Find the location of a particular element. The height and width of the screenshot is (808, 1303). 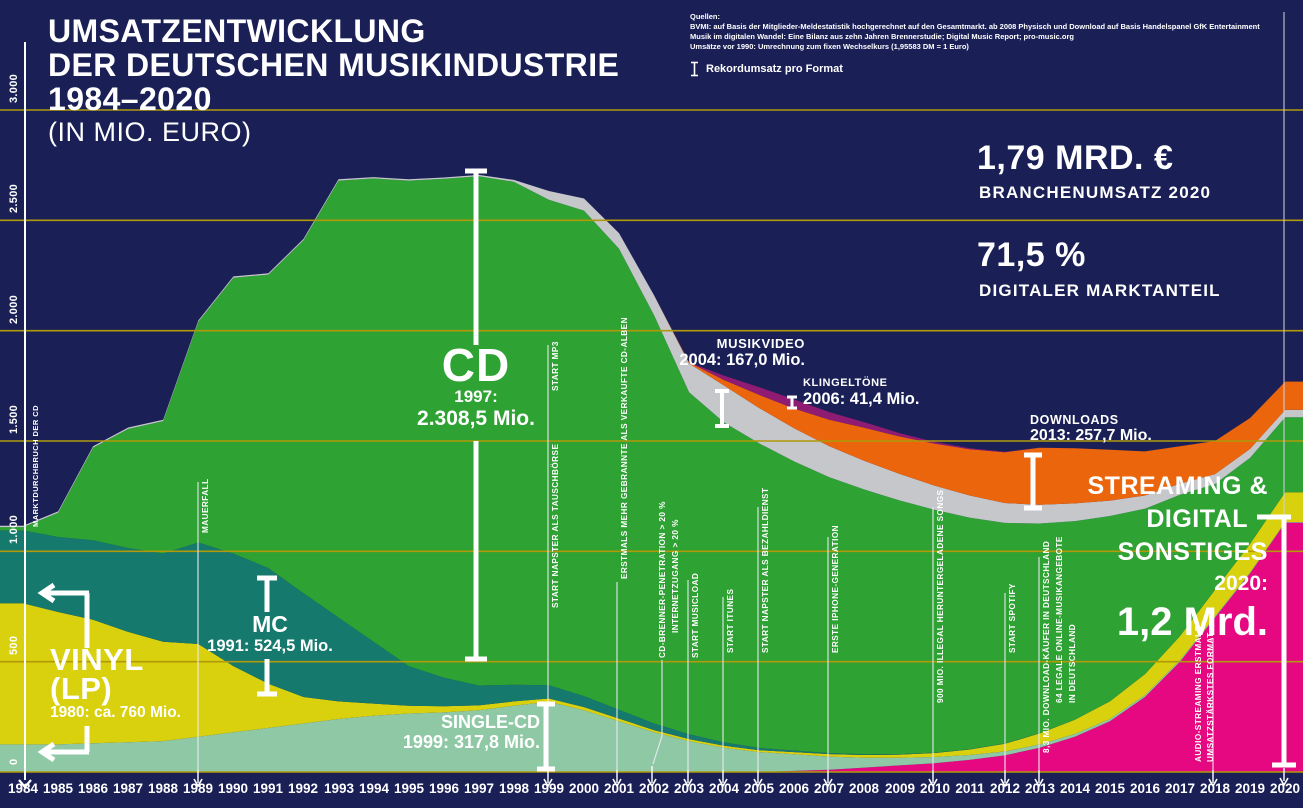

title-line: DER DEUTSCHEN MUSIKINDUSTRIE is located at coordinates (334, 65).